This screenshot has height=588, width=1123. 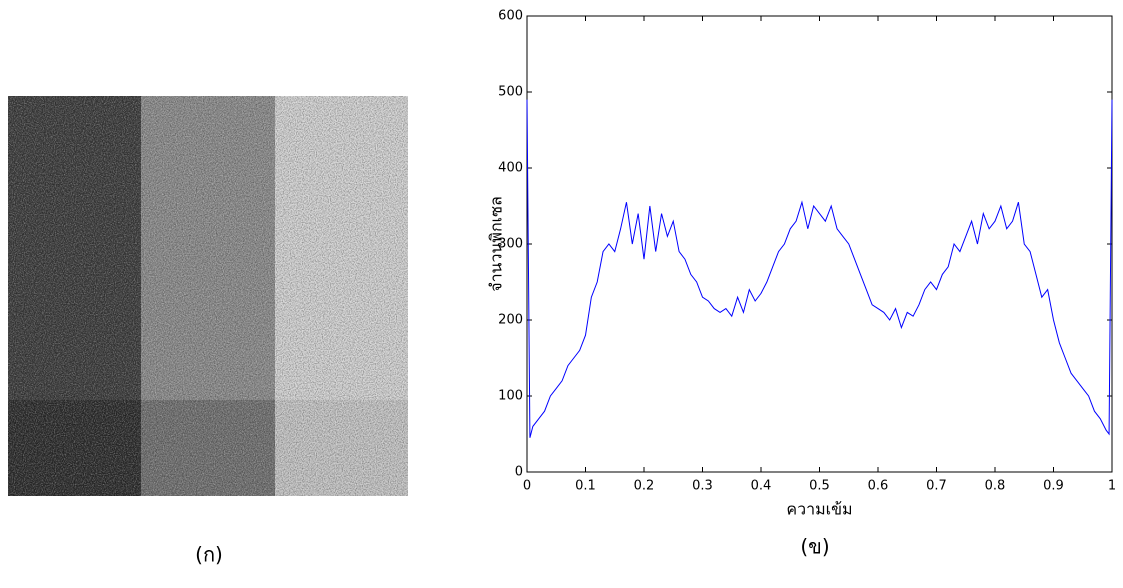 I want to click on x-tick-label: 0, so click(x=527, y=486).